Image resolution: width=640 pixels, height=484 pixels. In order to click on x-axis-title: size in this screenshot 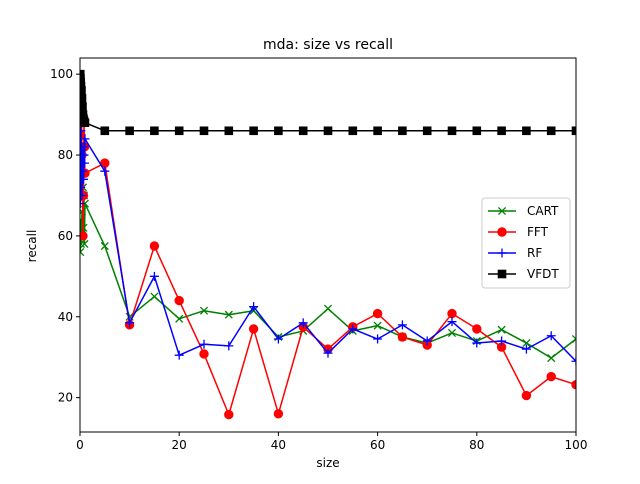, I will do `click(327, 463)`.